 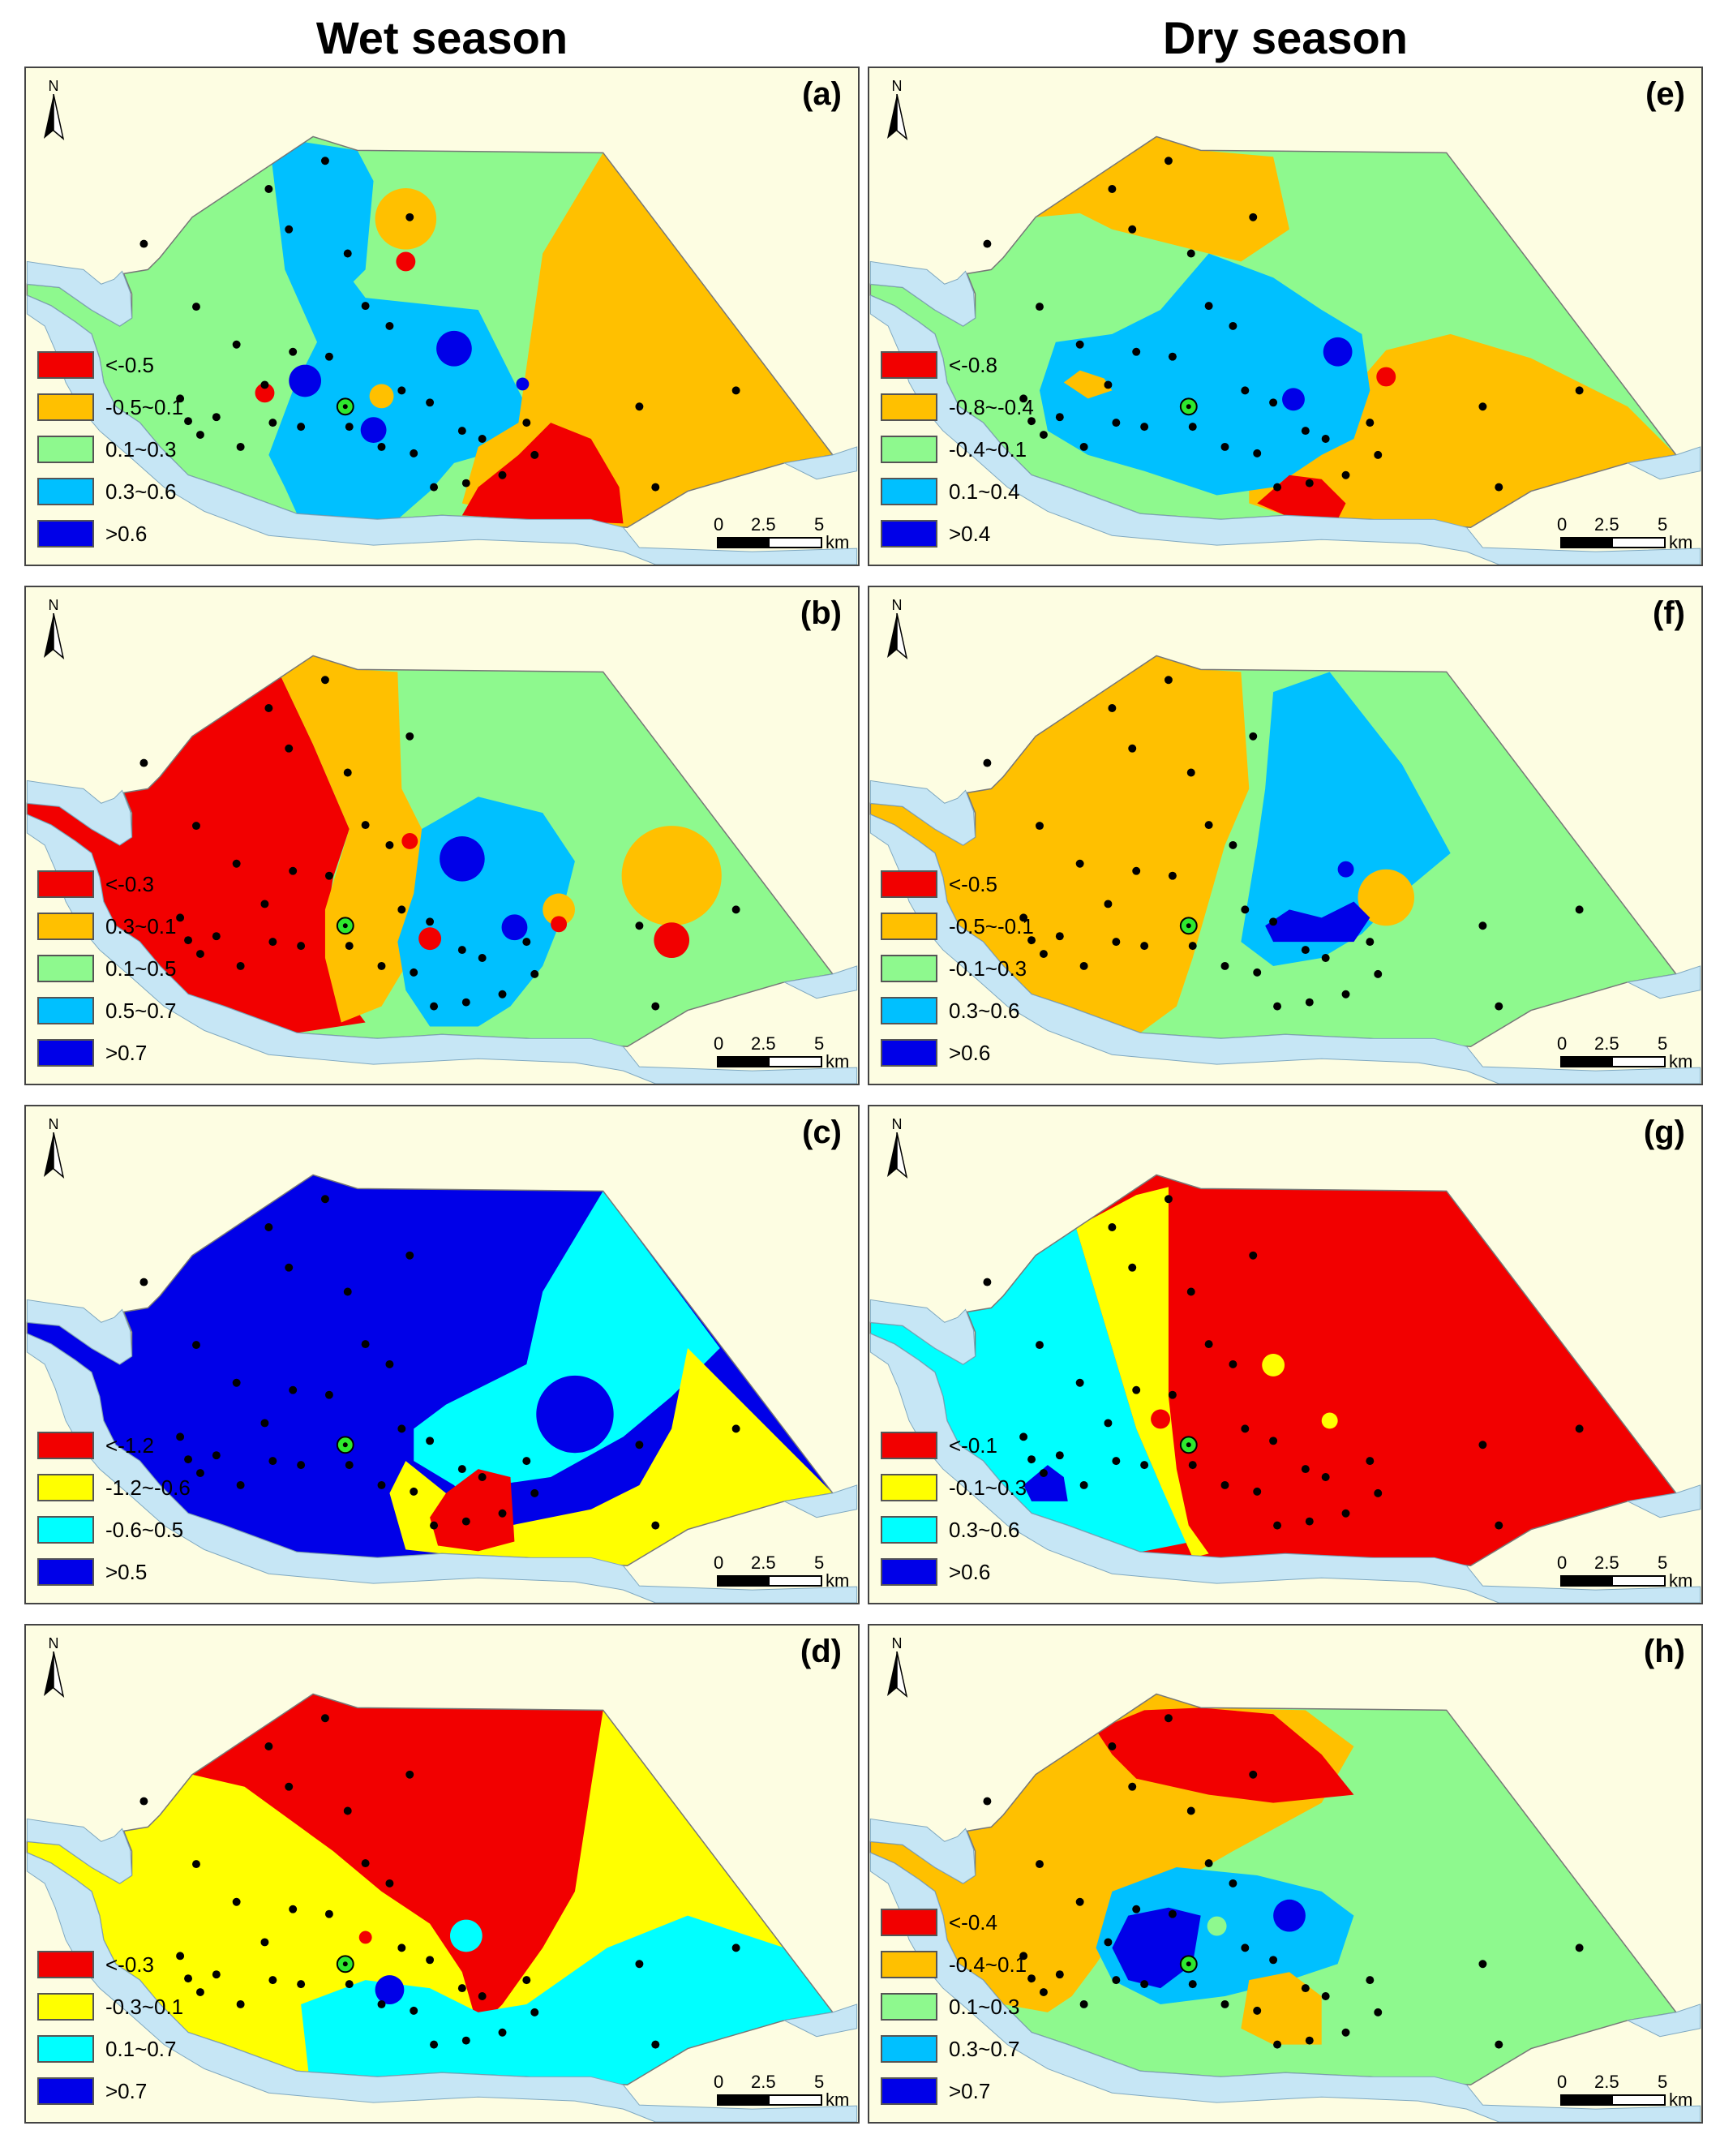 What do you see at coordinates (822, 94) in the screenshot?
I see `panel-label: (a)` at bounding box center [822, 94].